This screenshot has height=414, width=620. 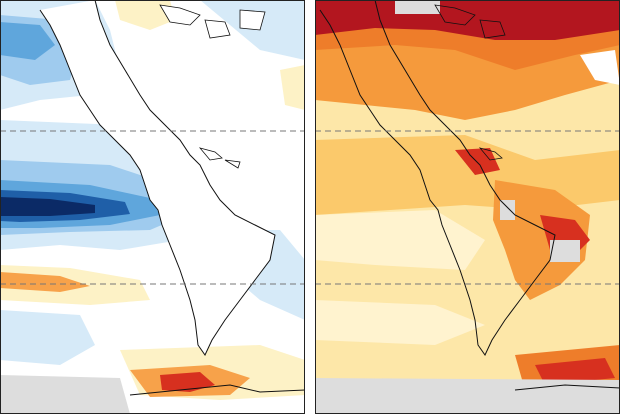 What do you see at coordinates (47, 206) in the screenshot?
I see `left-navy-tropics` at bounding box center [47, 206].